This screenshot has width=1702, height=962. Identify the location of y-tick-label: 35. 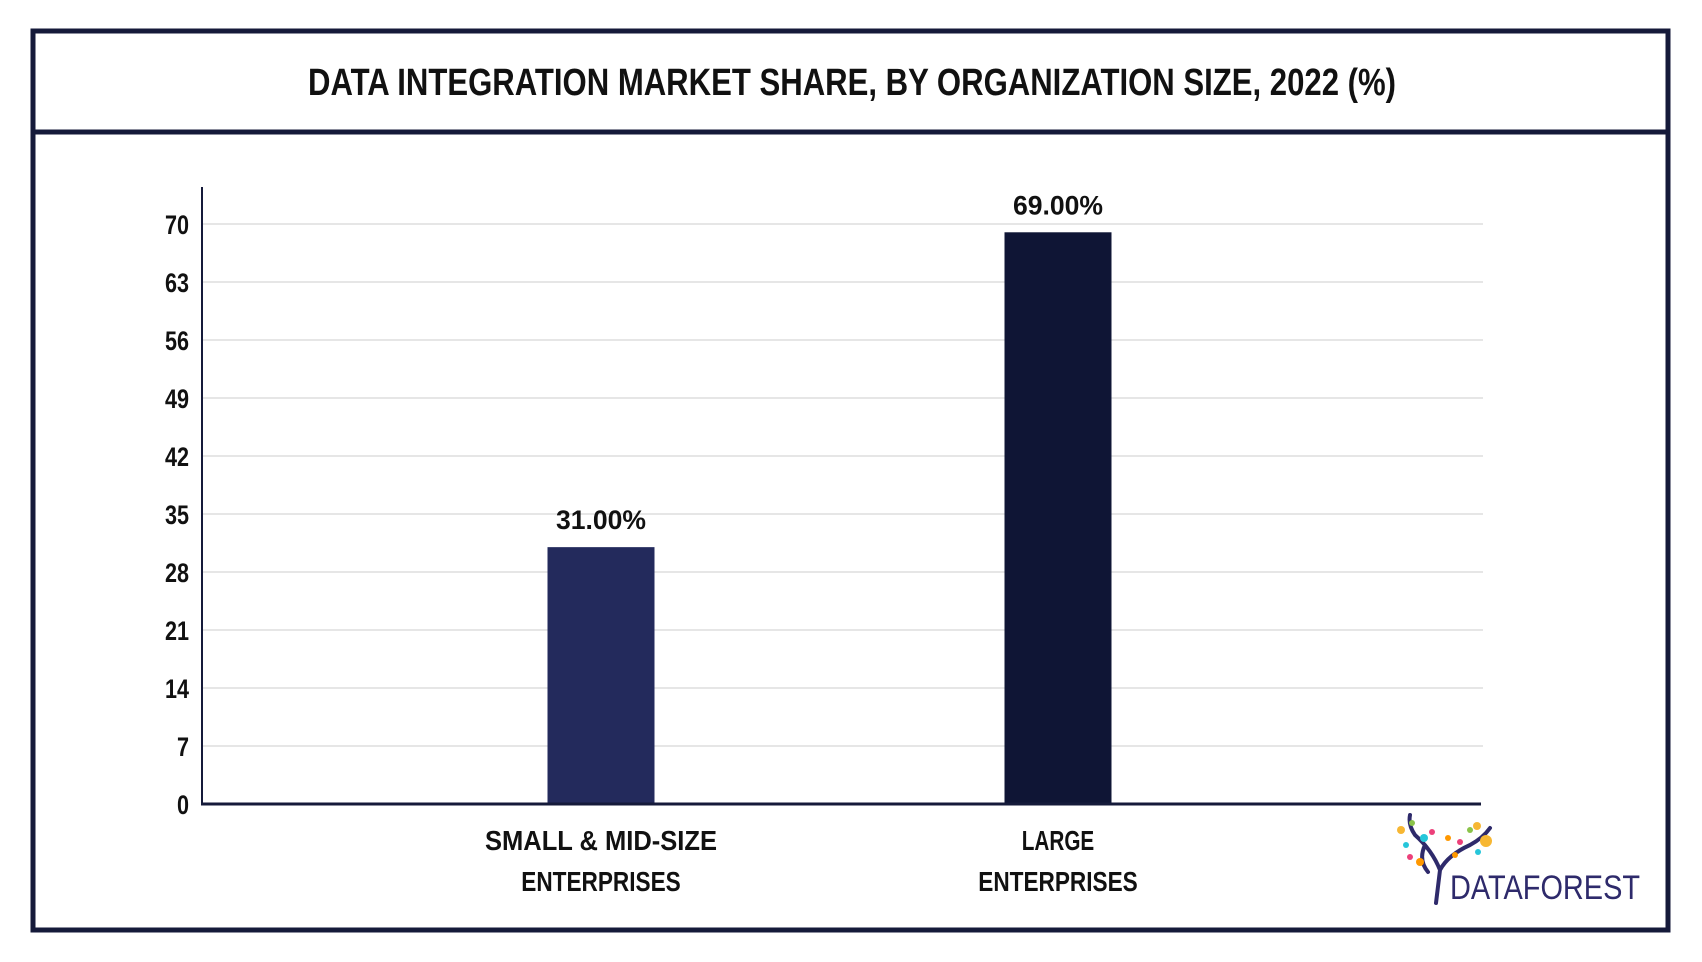
(177, 516).